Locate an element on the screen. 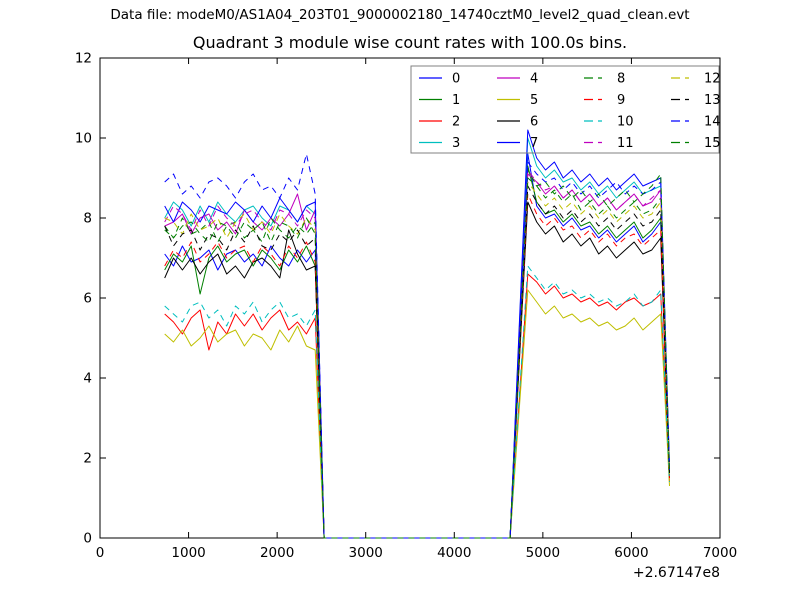  legend-item-label-3: 3 is located at coordinates (456, 143).